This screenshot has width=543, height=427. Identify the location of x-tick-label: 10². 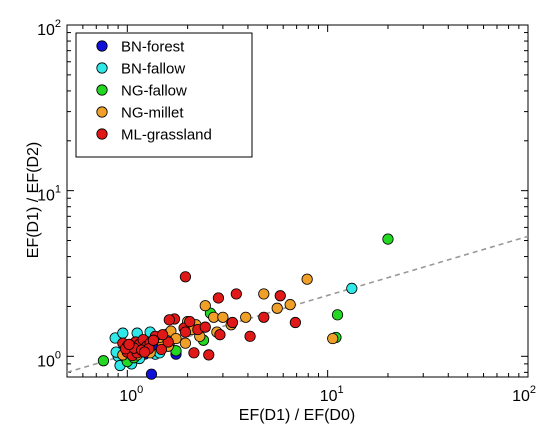
(524, 394).